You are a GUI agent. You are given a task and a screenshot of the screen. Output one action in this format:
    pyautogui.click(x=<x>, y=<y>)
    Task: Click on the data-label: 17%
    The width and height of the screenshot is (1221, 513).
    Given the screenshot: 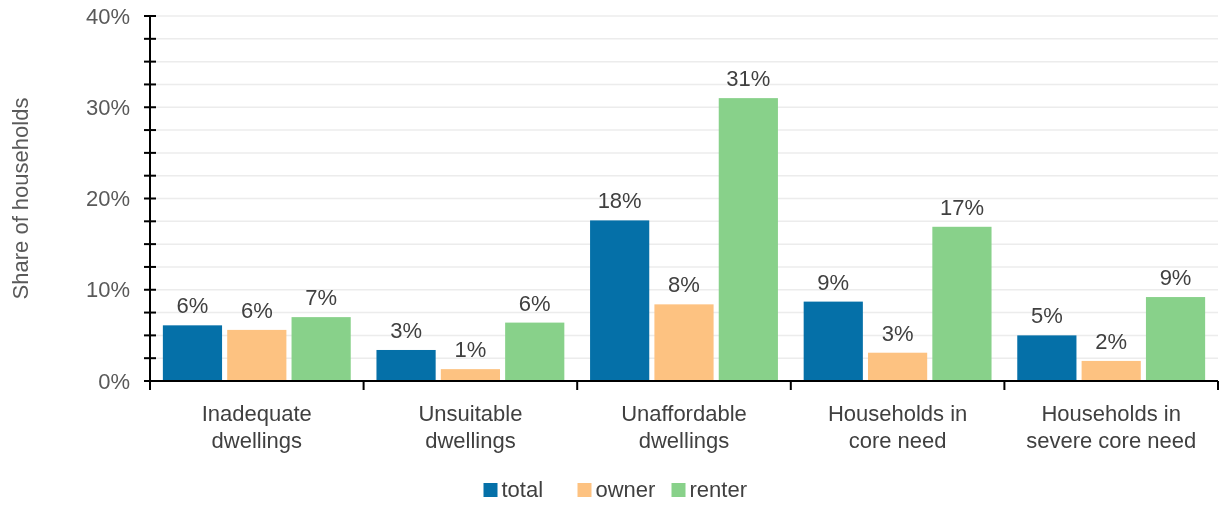 What is the action you would take?
    pyautogui.click(x=961, y=207)
    